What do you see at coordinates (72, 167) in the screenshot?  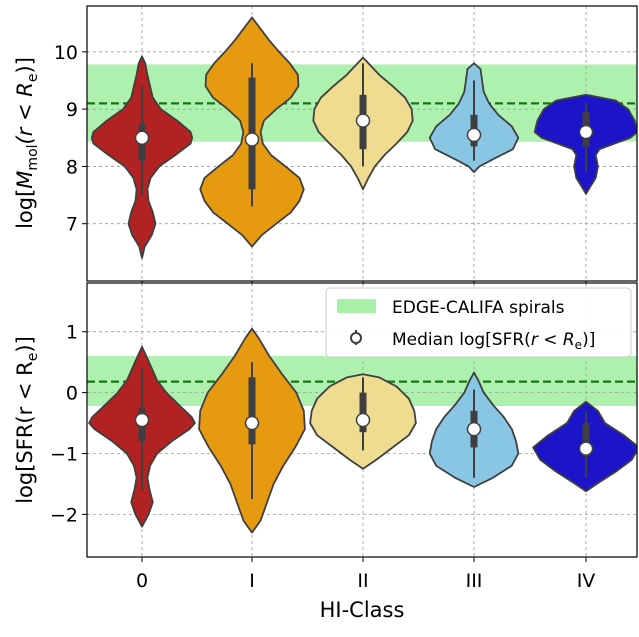 I see `y-tick-label: 8` at bounding box center [72, 167].